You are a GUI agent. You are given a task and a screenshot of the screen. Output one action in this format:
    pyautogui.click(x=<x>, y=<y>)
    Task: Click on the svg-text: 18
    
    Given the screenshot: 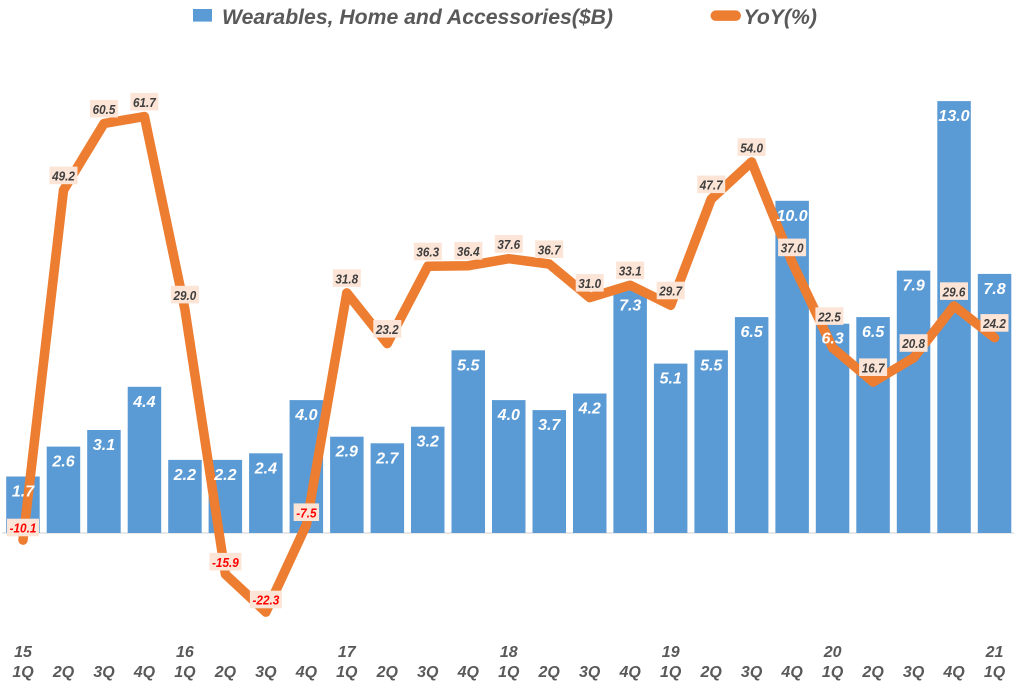 What is the action you would take?
    pyautogui.click(x=509, y=652)
    